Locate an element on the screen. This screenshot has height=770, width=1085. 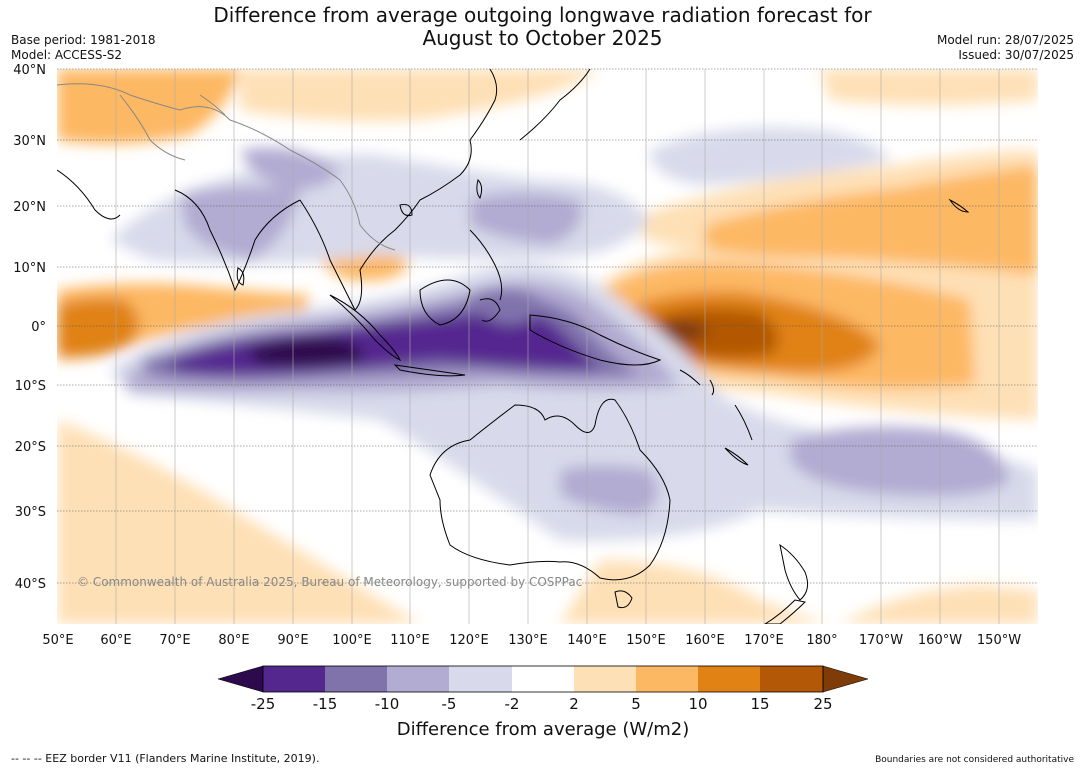
coast-new-guinea is located at coordinates (595, 340).